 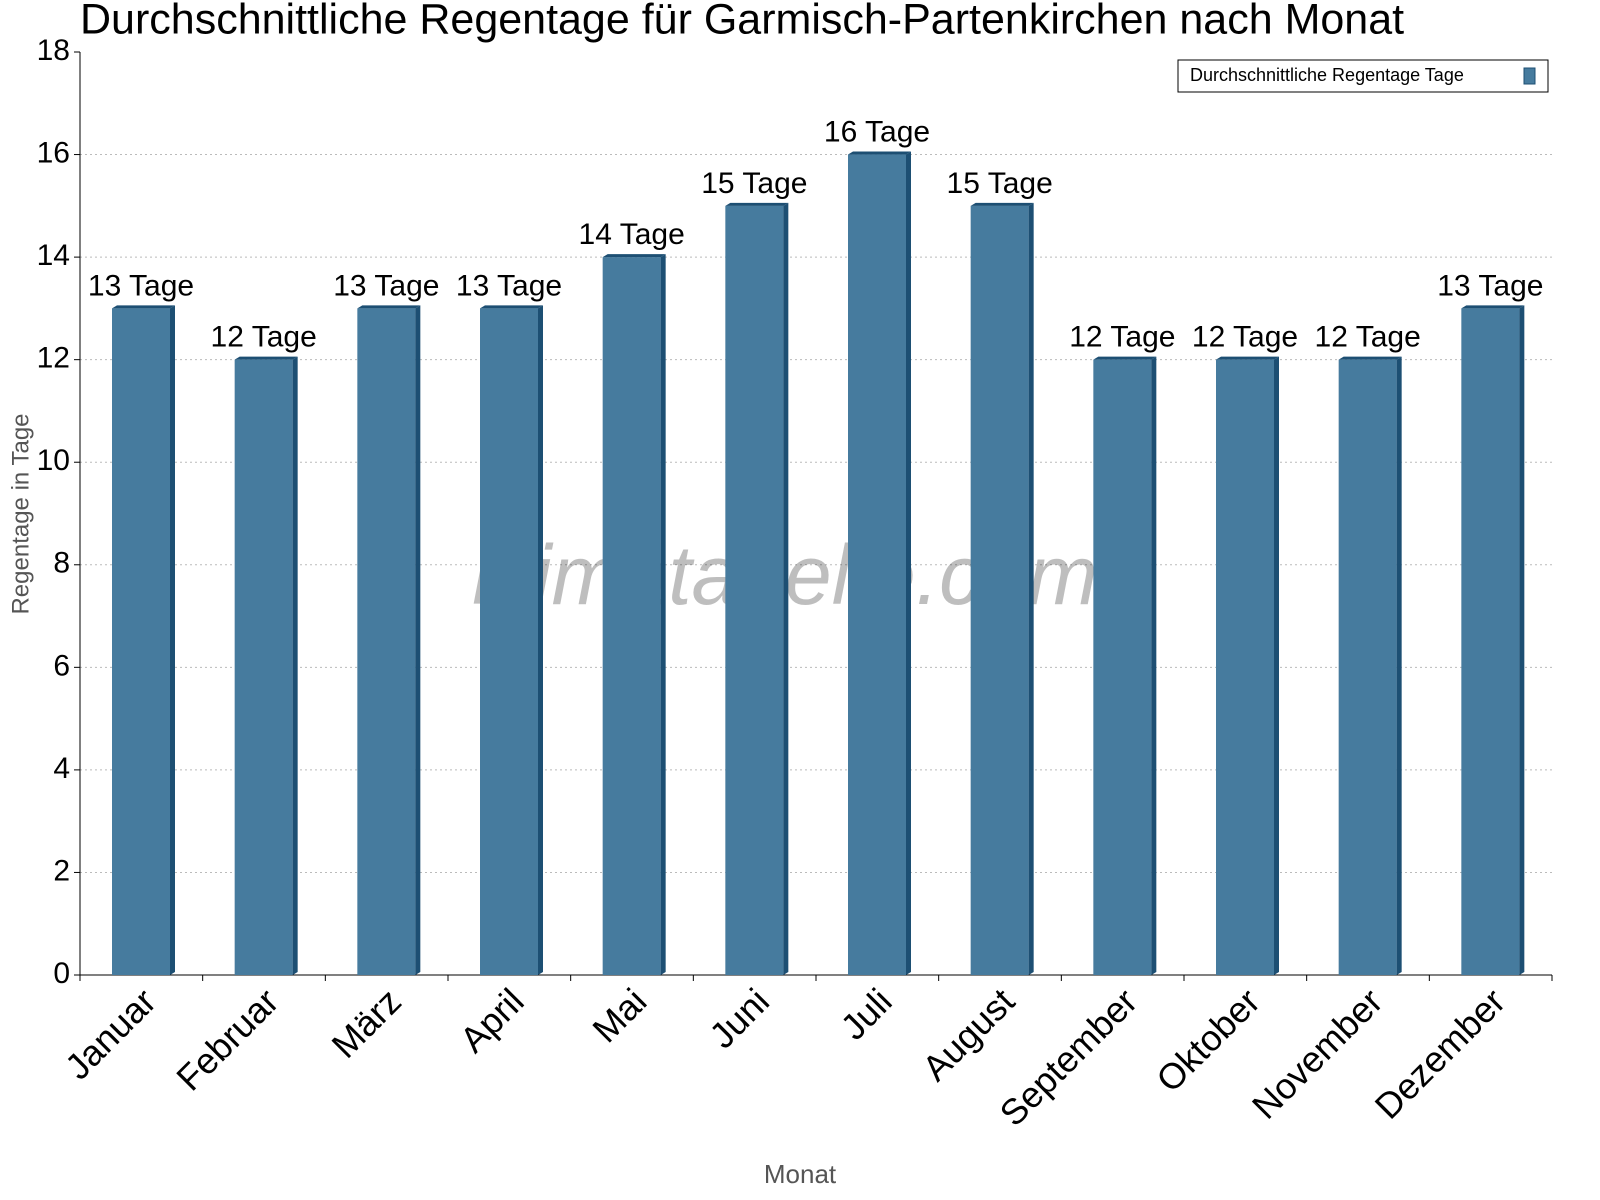 I want to click on y-tick-label: 10, so click(x=53, y=460).